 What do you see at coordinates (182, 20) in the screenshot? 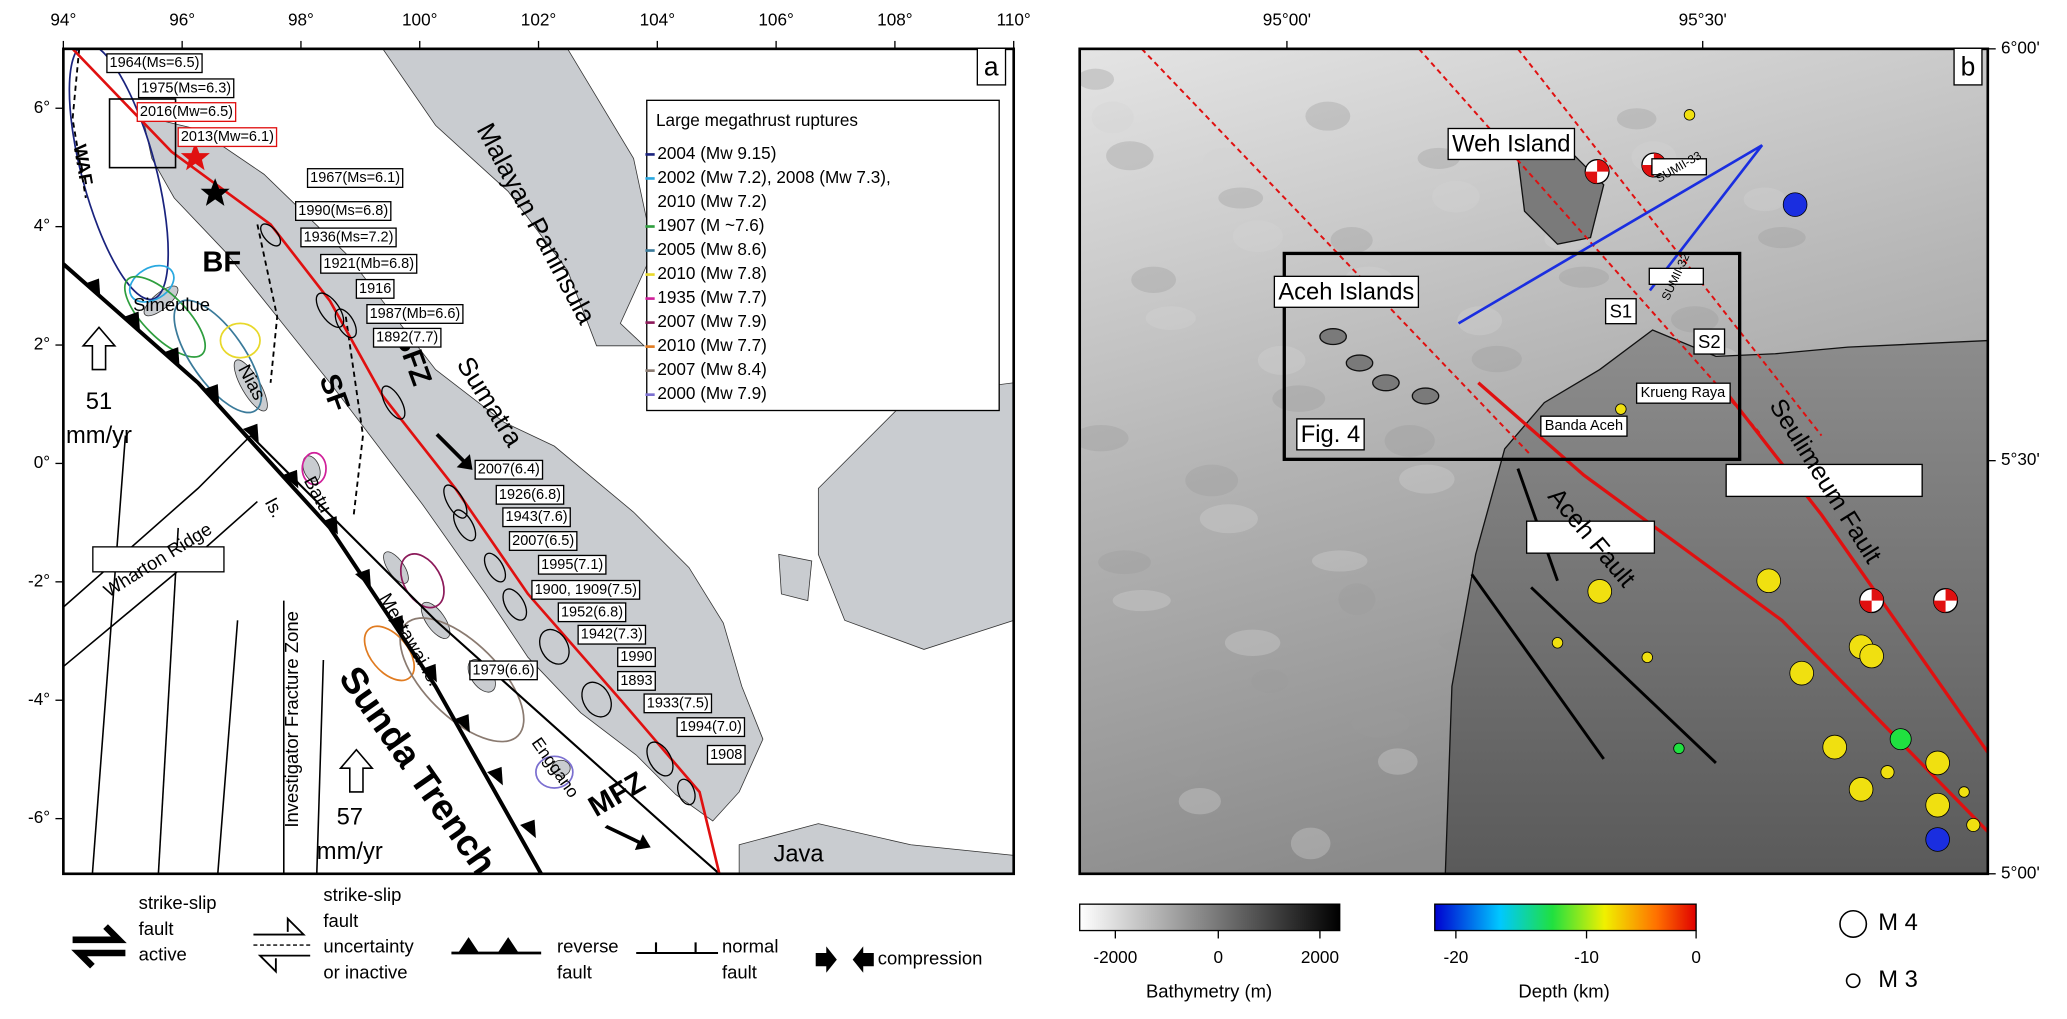
I see `lon-tick-label: 96°` at bounding box center [182, 20].